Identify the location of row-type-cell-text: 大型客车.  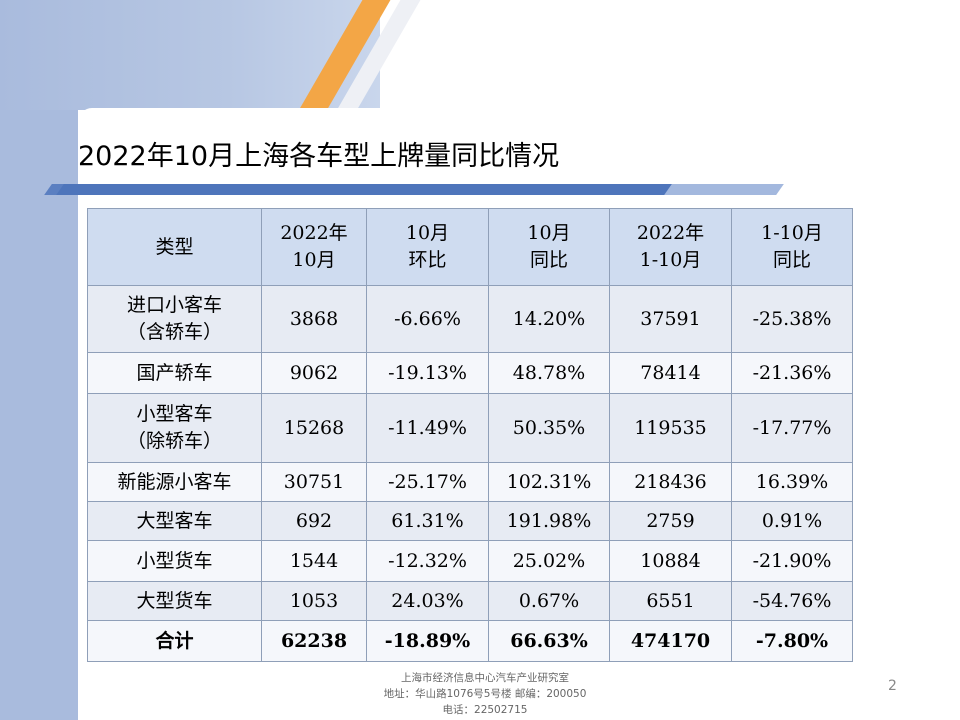
(174, 520).